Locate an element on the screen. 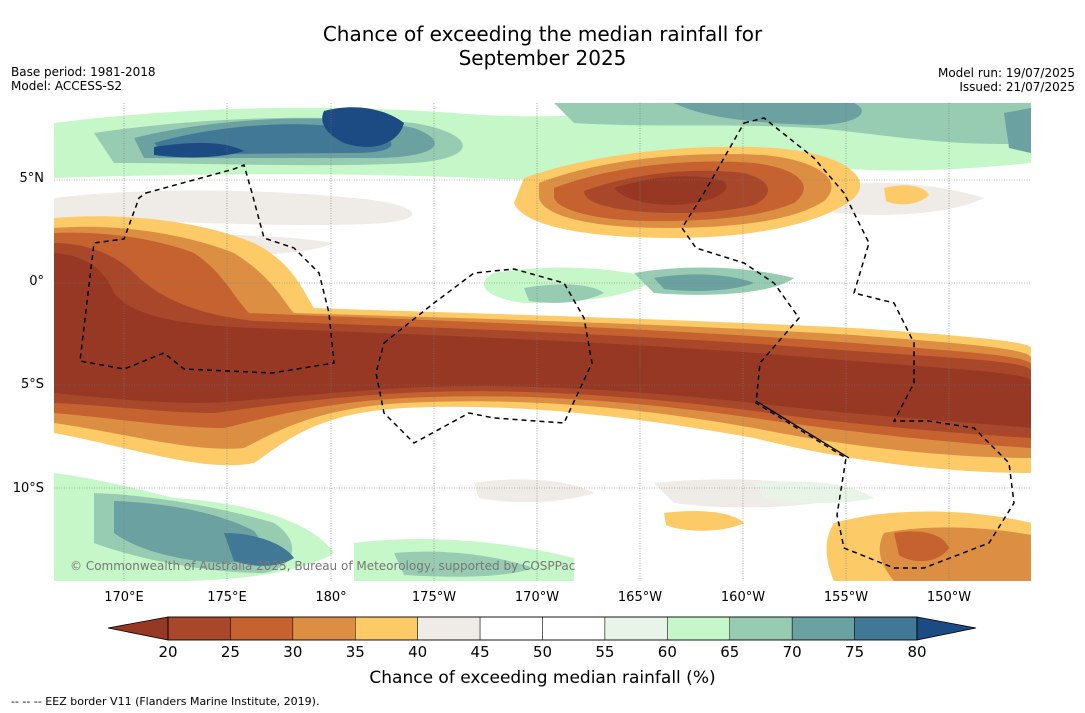 This screenshot has height=713, width=1085. lon-label-175e: 175°E is located at coordinates (227, 597).